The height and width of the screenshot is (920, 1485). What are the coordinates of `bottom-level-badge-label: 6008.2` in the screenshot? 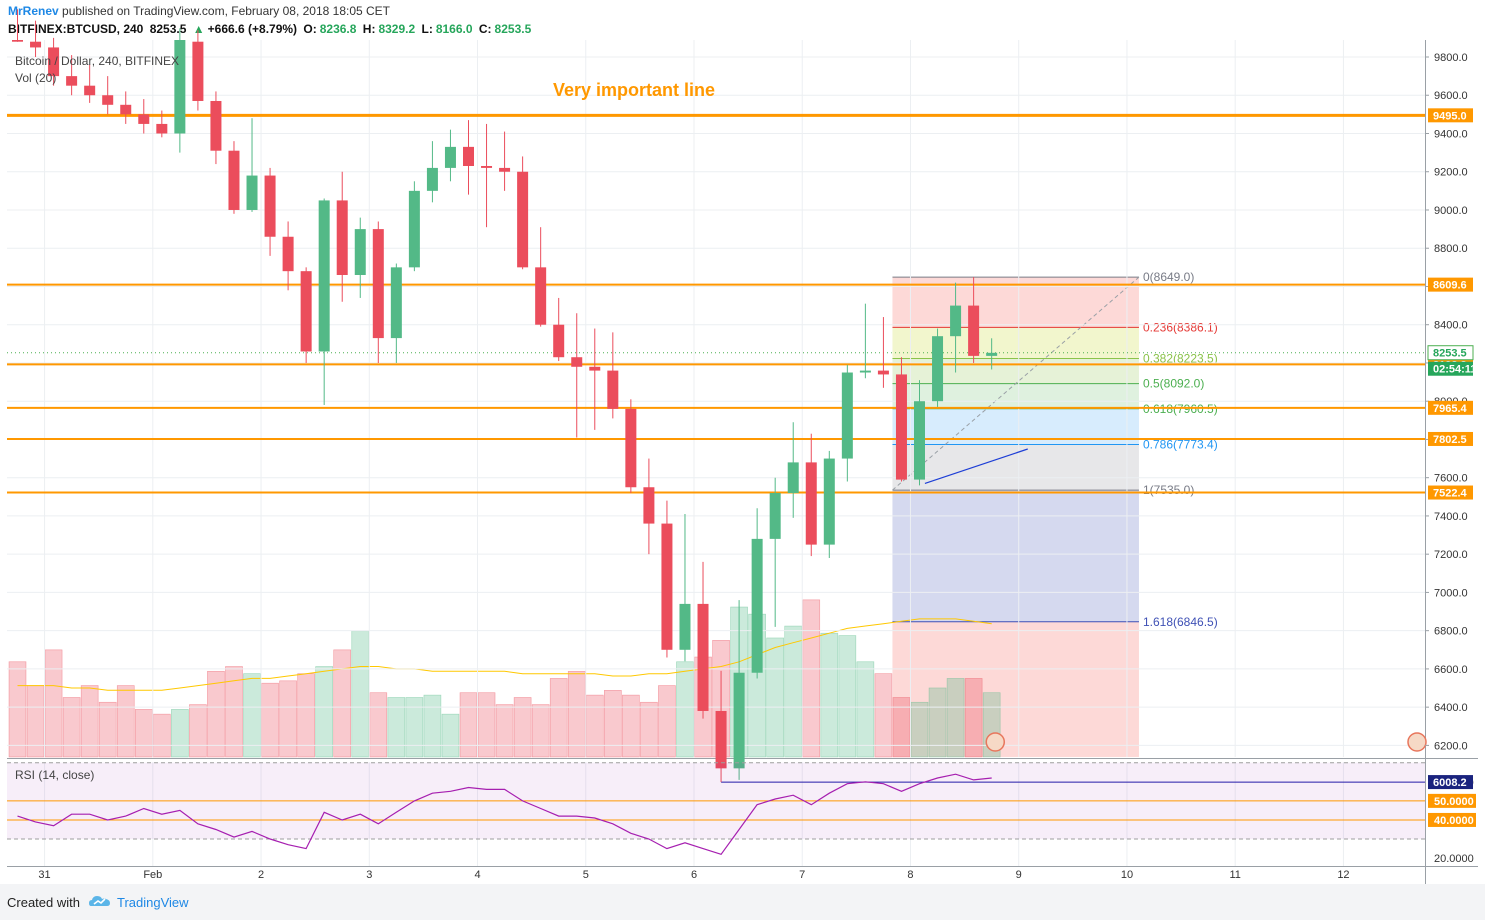 It's located at (1450, 783).